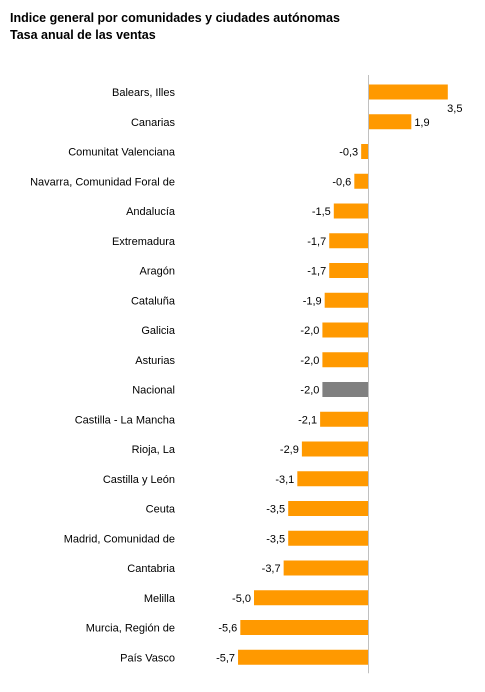 The image size is (485, 692). What do you see at coordinates (158, 331) in the screenshot?
I see `category-label: Galicia` at bounding box center [158, 331].